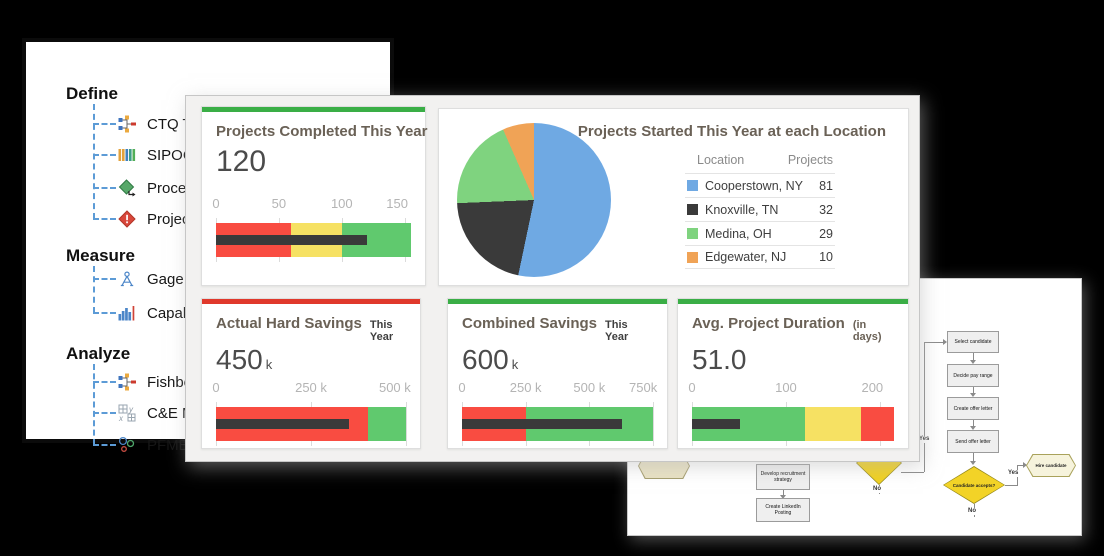 This screenshot has width=1104, height=556. I want to click on card-title: Projects Completed This Year, so click(322, 131).